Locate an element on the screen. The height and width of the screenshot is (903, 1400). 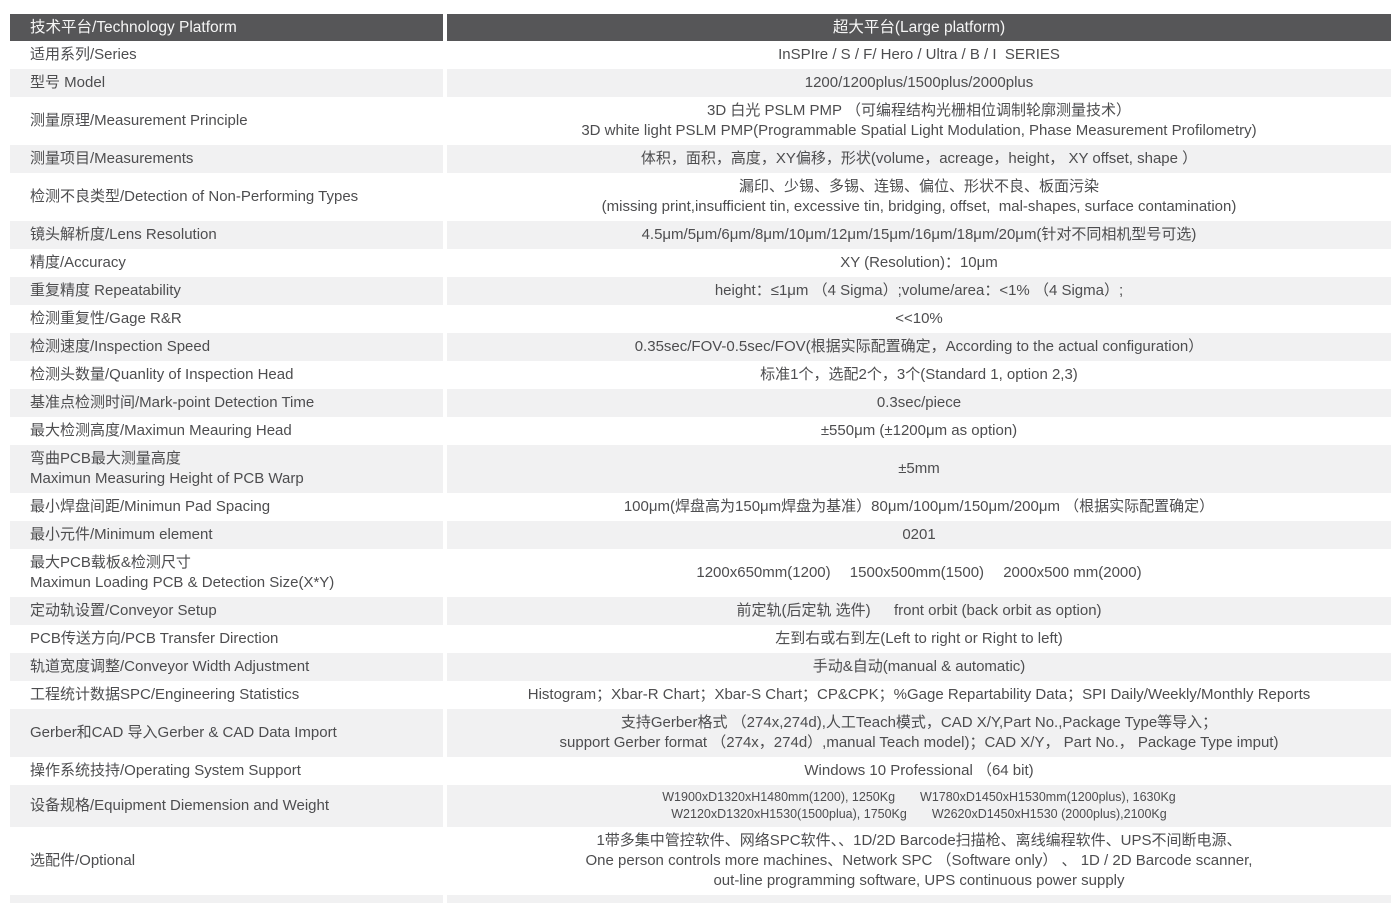
row-label: 重复精度 Repeatability is located at coordinates (226, 291).